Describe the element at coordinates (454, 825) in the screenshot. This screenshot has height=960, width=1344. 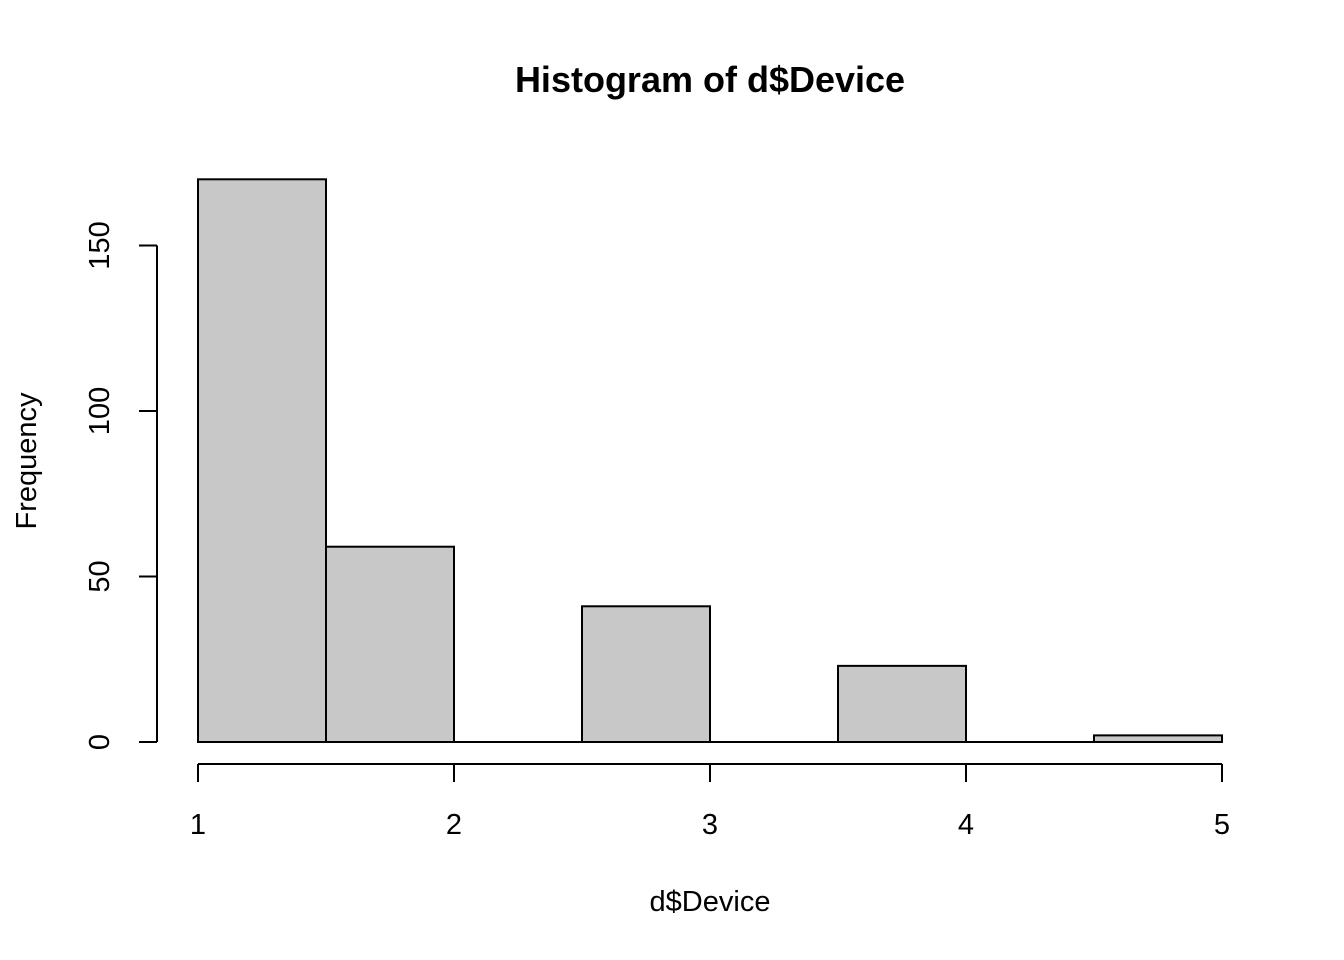
I see `x-tick-label: 2` at that location.